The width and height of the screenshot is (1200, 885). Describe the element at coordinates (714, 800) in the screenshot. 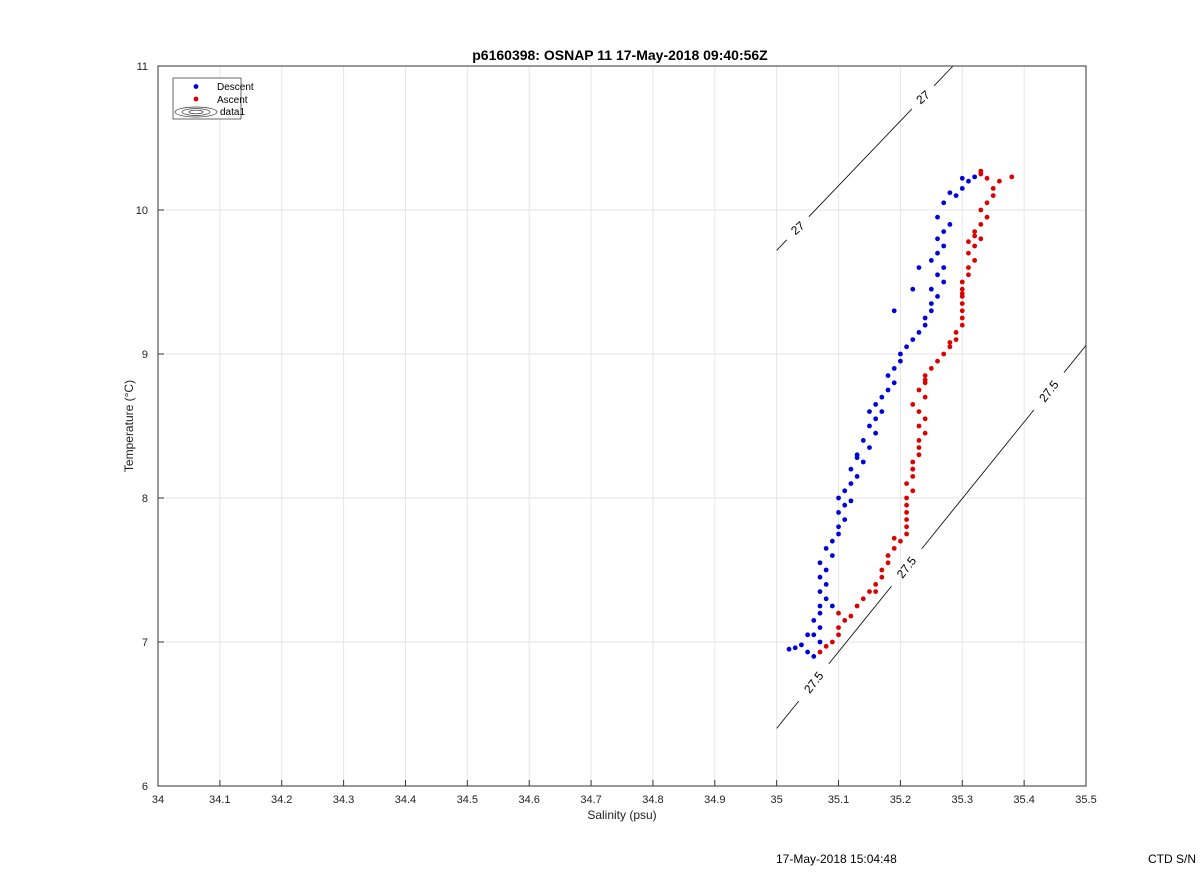

I see `x-tick-label: 34.9` at that location.